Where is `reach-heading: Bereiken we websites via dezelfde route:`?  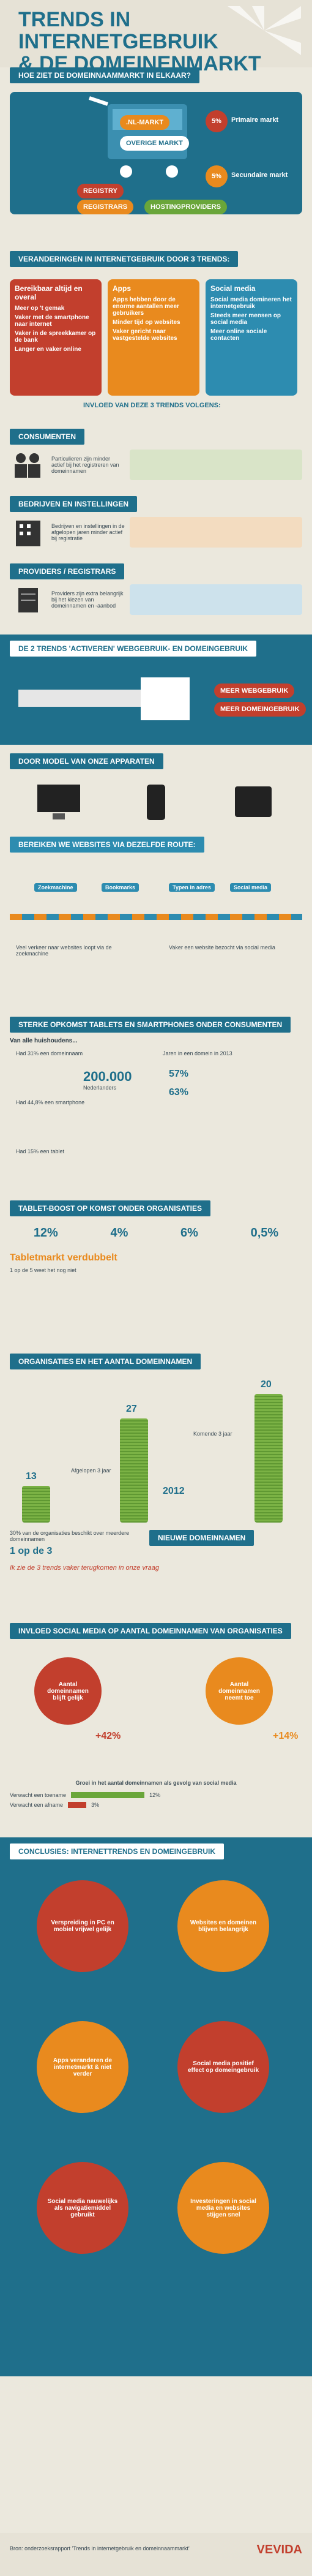
reach-heading: Bereiken we websites via dezelfde route: is located at coordinates (107, 845).